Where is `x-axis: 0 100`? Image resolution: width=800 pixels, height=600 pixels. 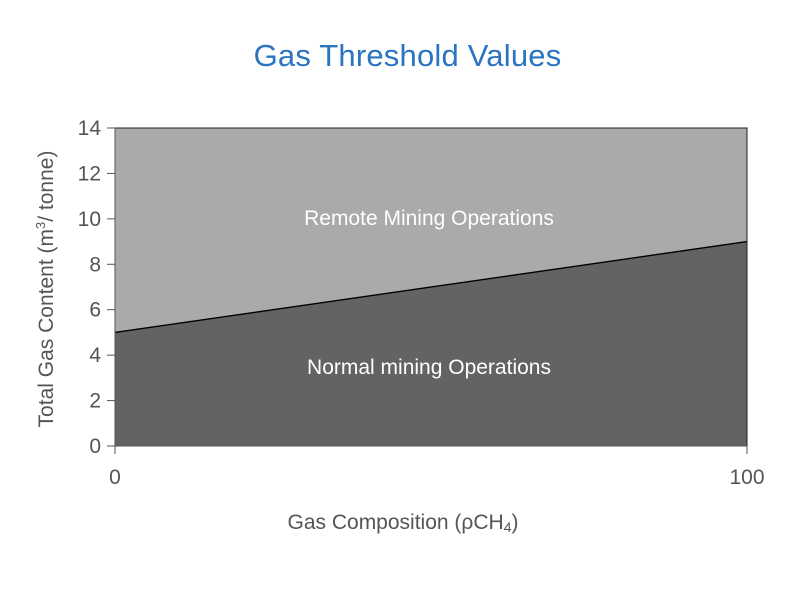 x-axis: 0 100 is located at coordinates (437, 467).